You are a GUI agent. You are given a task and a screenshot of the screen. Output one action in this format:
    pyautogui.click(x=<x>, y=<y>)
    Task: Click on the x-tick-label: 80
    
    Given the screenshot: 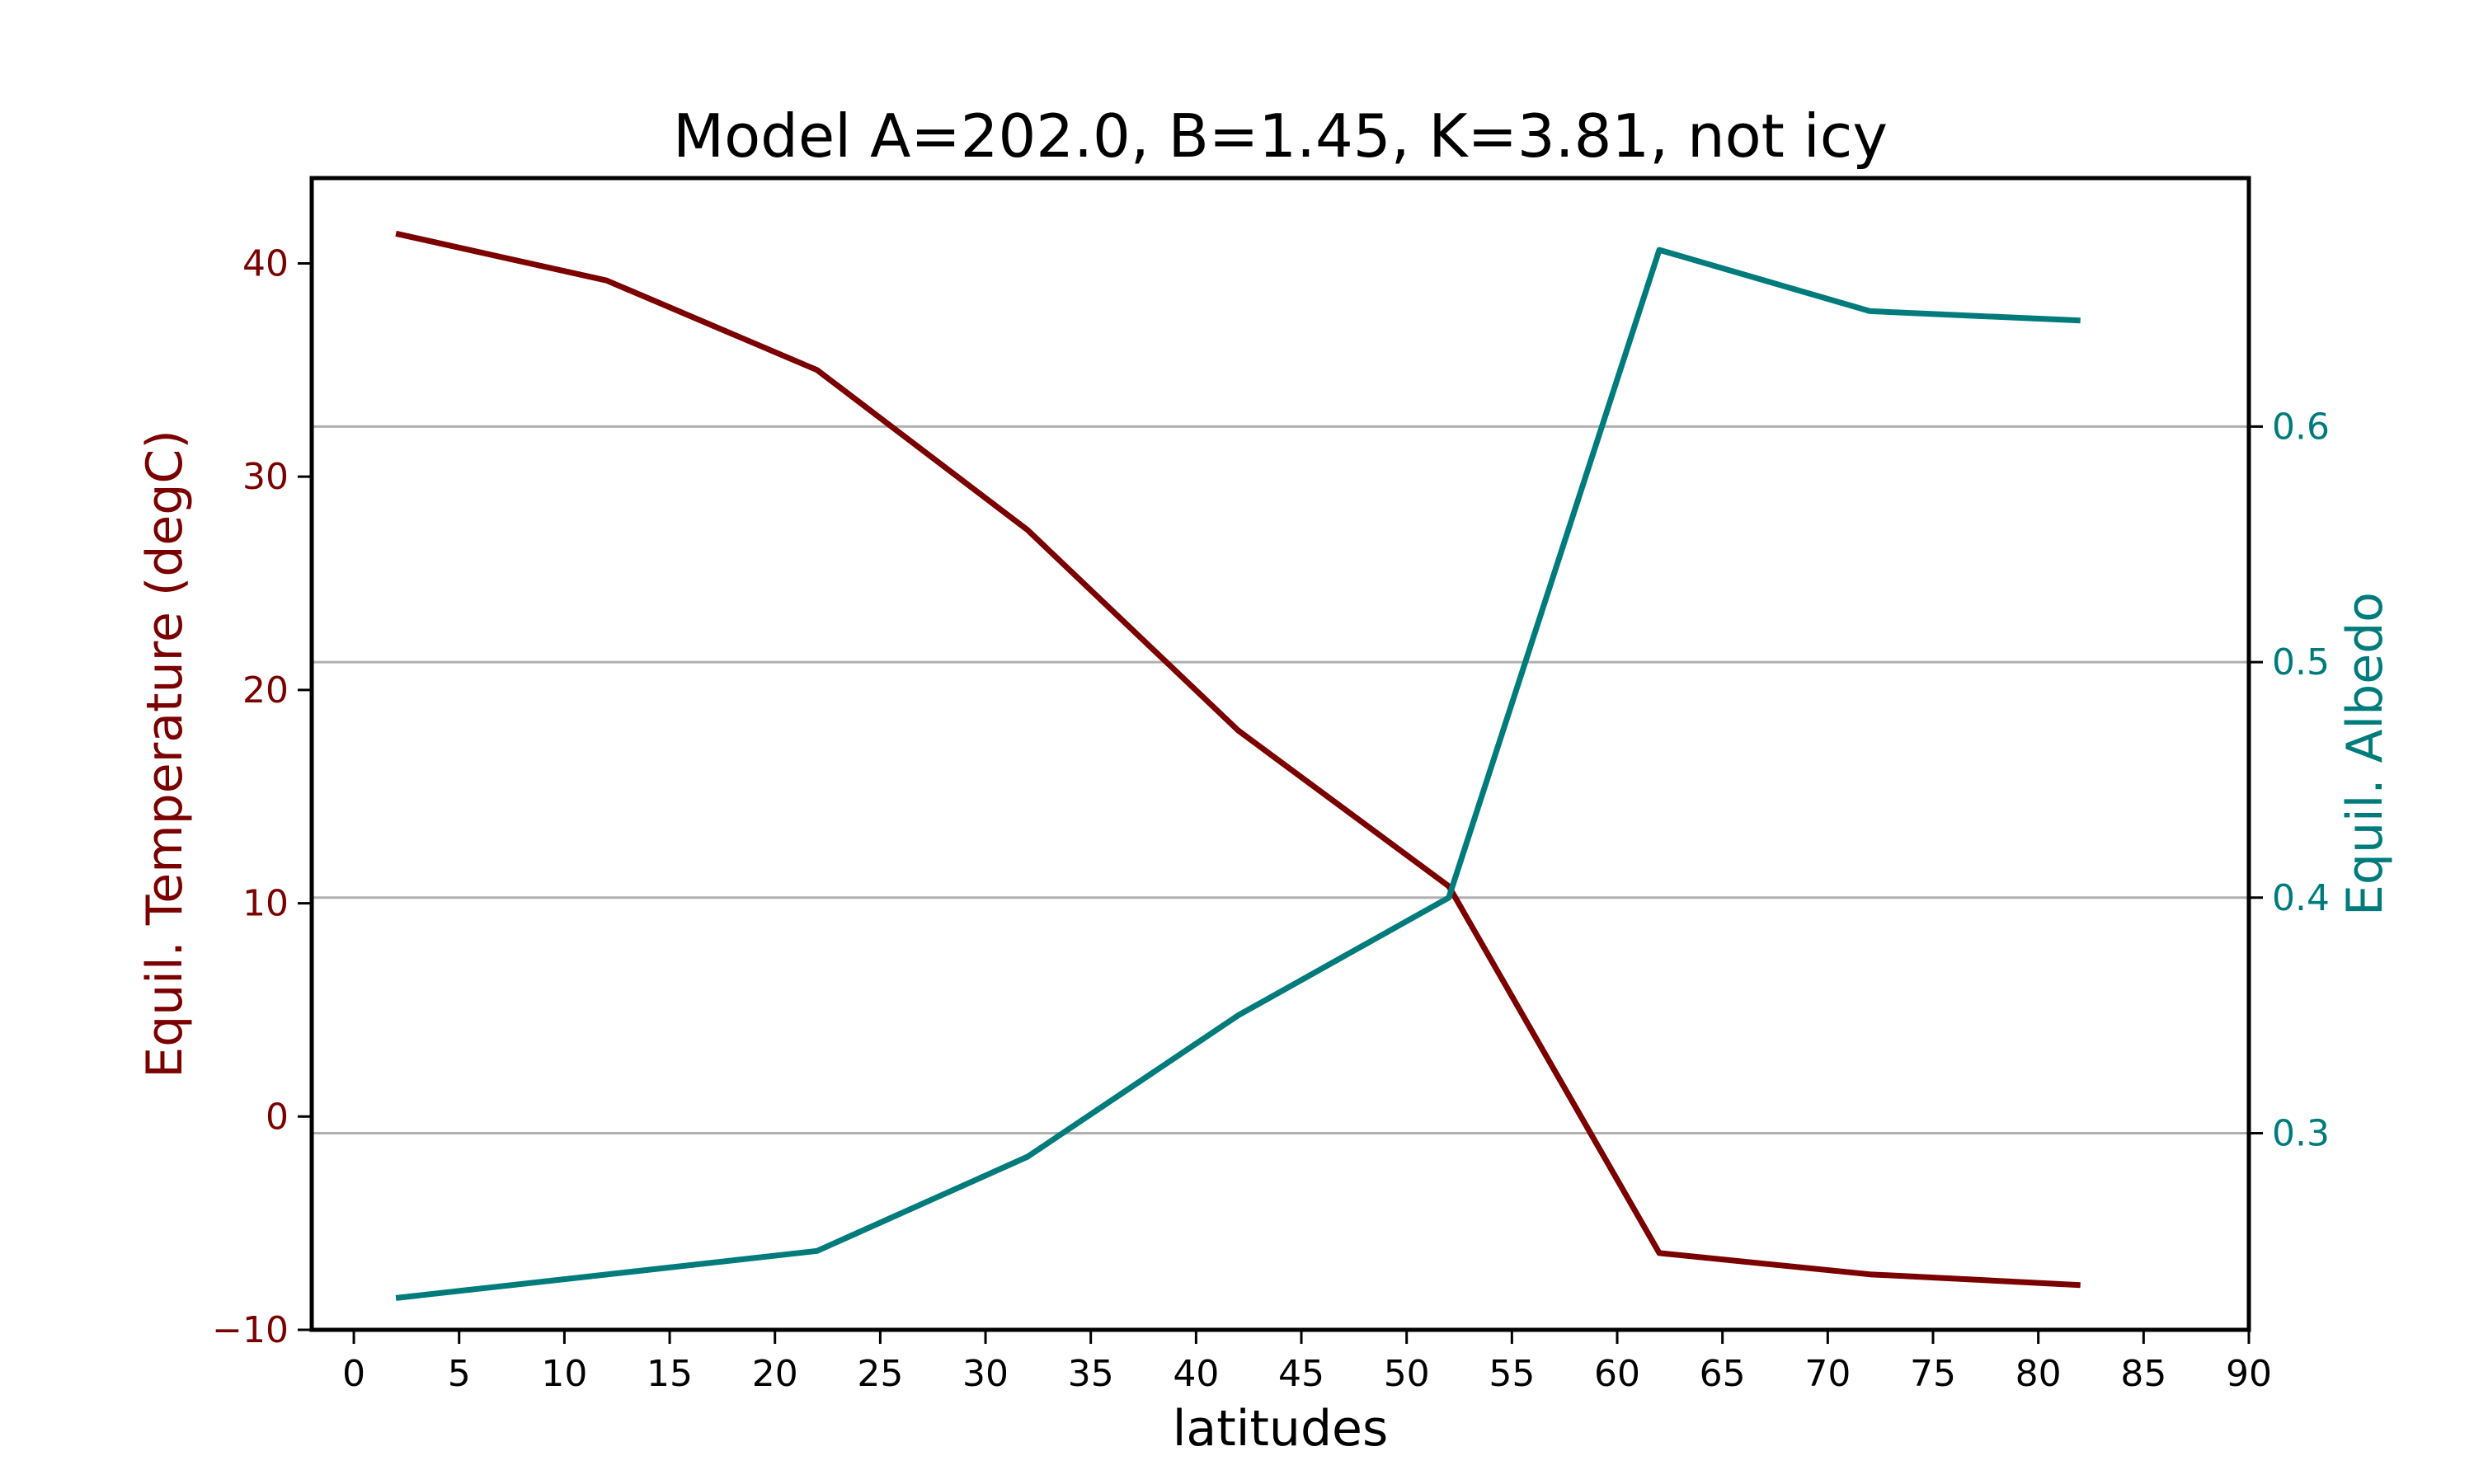 What is the action you would take?
    pyautogui.click(x=2038, y=1374)
    